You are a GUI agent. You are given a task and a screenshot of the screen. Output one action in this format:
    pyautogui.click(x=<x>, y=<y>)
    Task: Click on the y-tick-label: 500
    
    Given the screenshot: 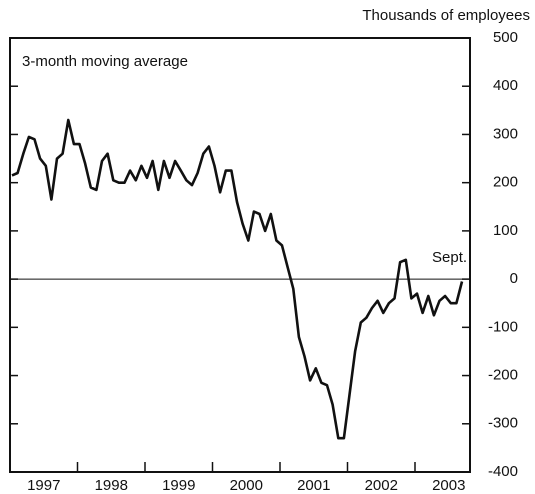 What is the action you would take?
    pyautogui.click(x=505, y=37)
    